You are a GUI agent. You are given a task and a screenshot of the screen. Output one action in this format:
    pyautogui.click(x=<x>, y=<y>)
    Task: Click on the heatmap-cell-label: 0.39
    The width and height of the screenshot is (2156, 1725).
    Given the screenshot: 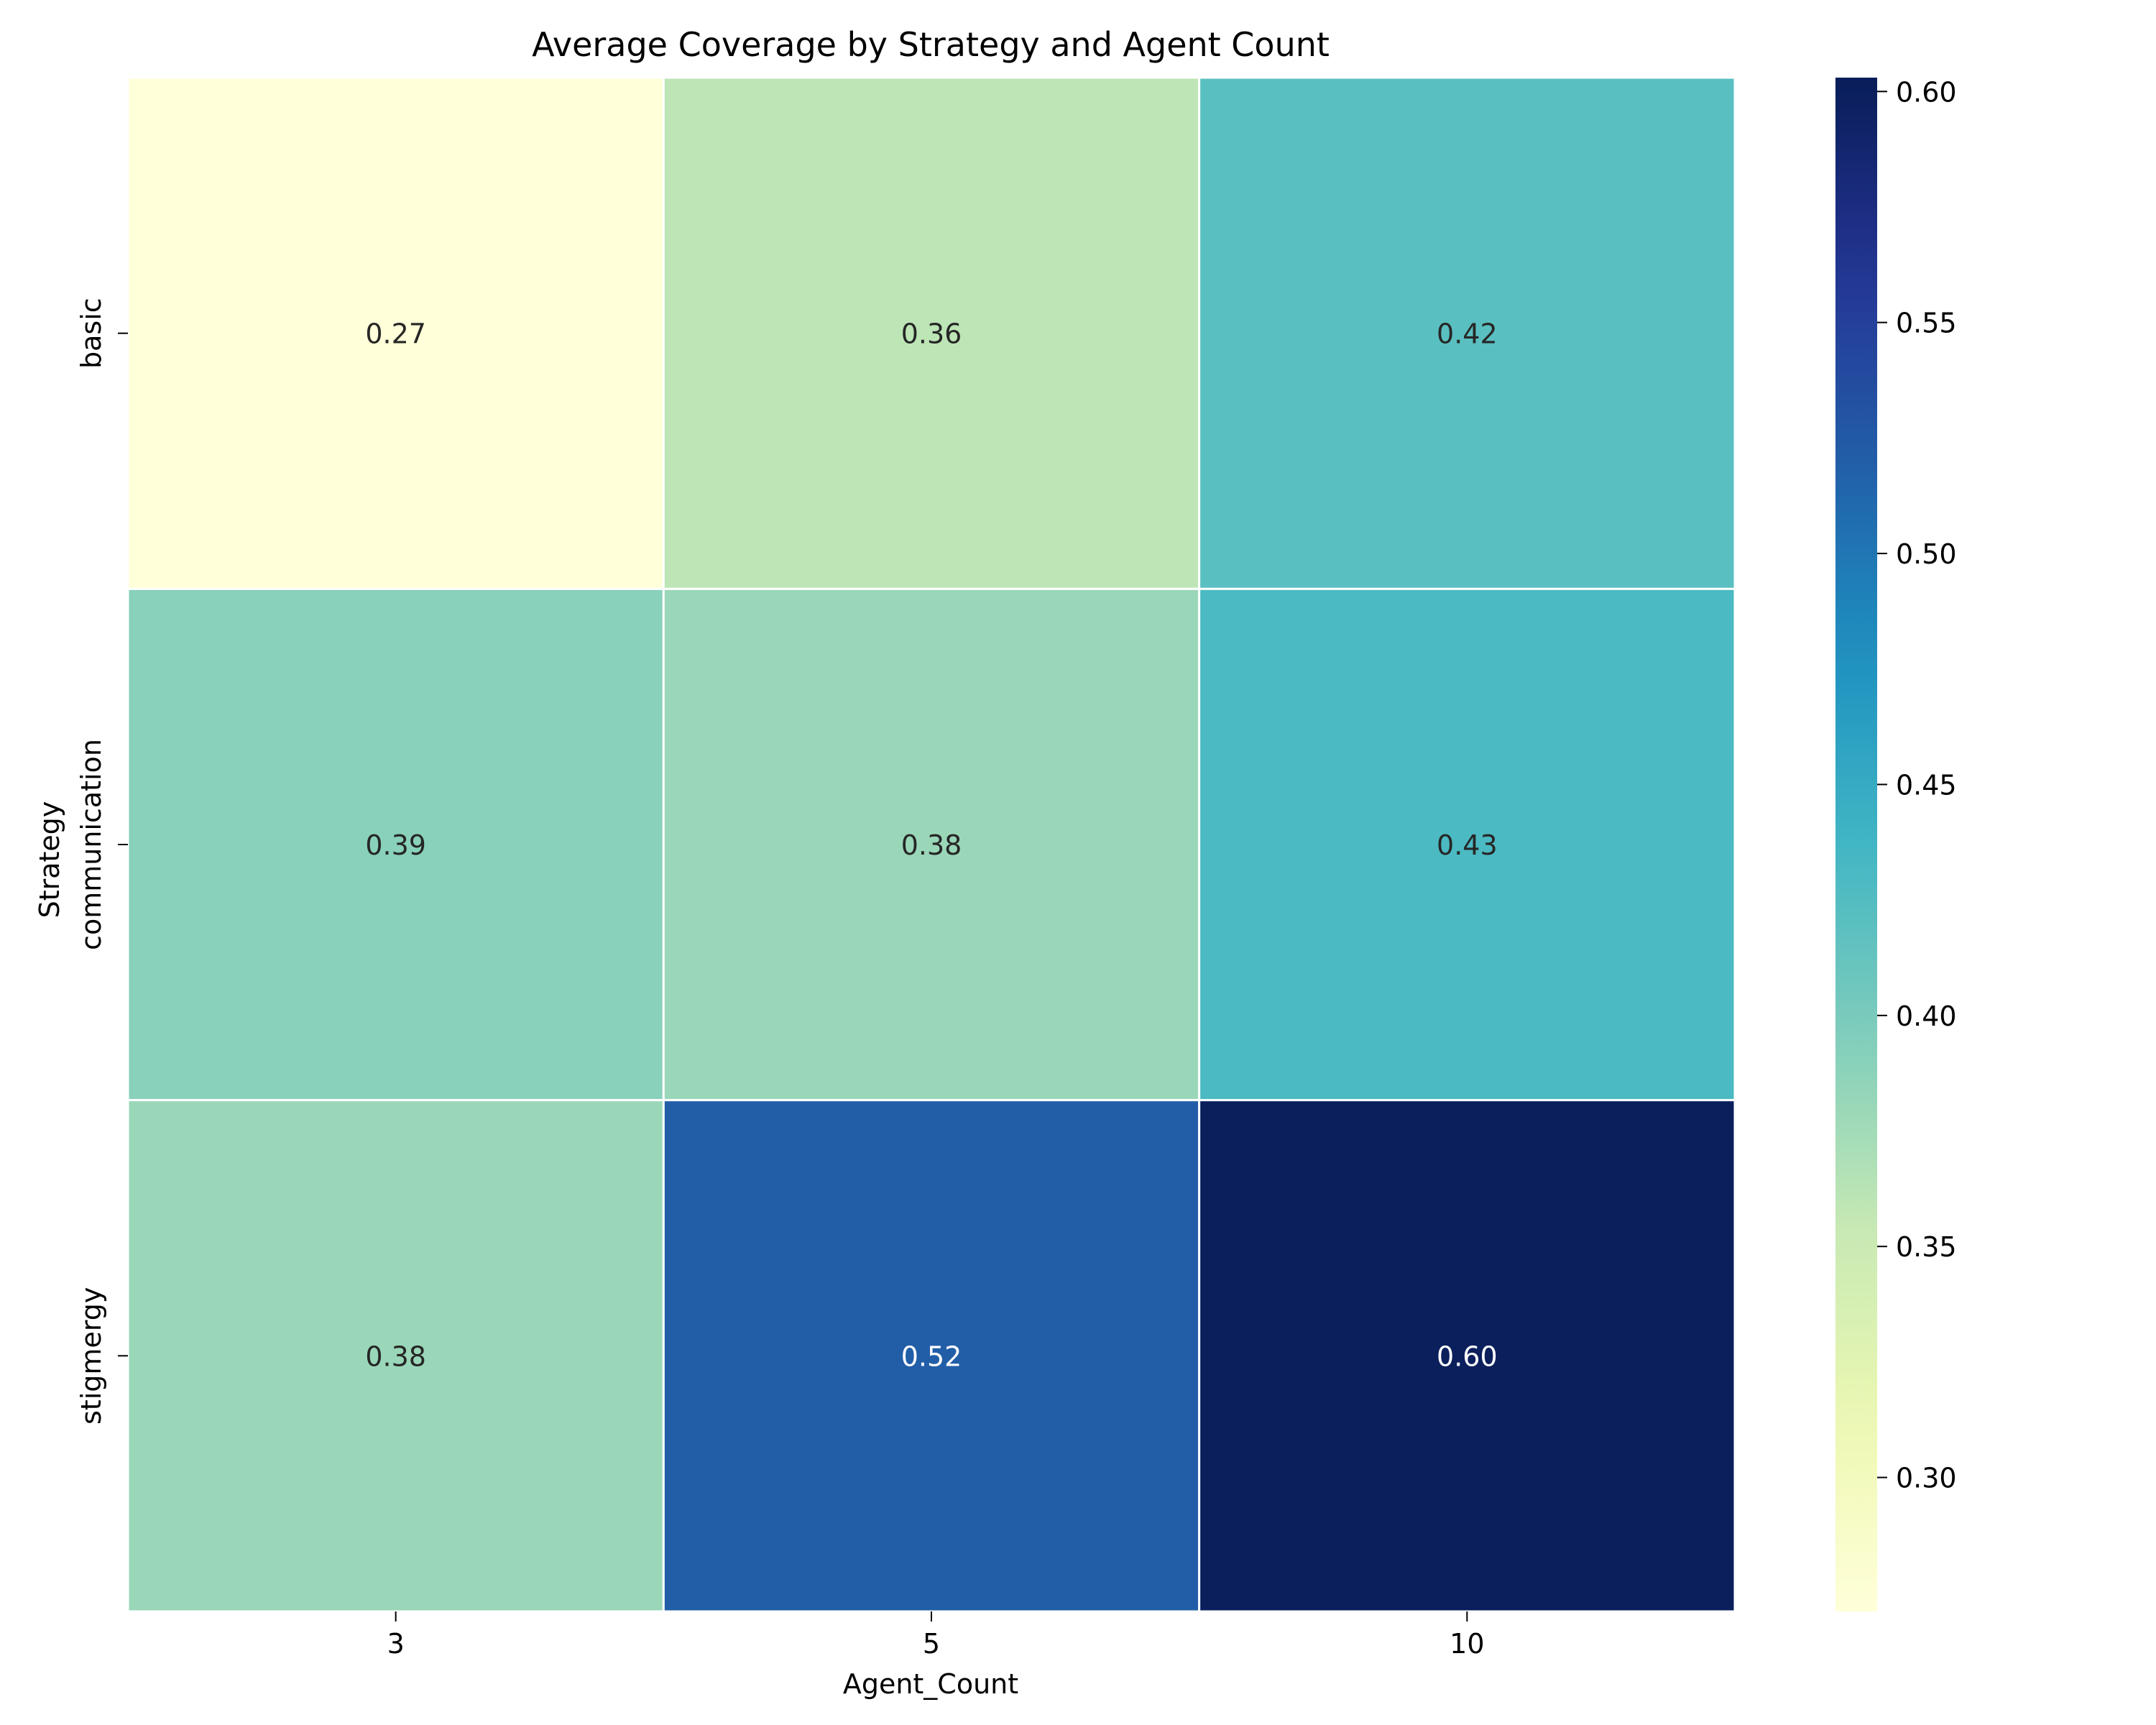 What is the action you would take?
    pyautogui.click(x=395, y=845)
    